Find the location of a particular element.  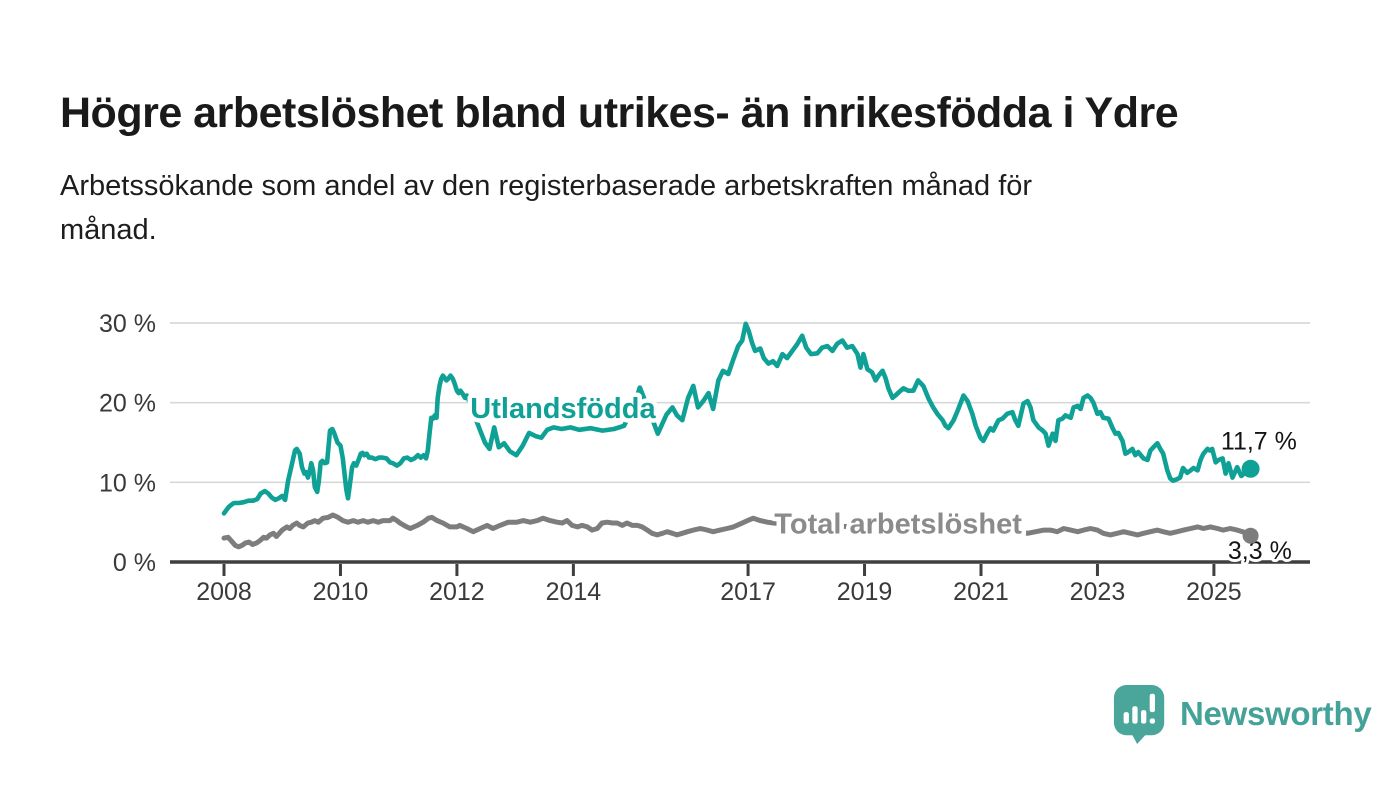

y-axis-tick-label: 30 % is located at coordinates (127, 324).